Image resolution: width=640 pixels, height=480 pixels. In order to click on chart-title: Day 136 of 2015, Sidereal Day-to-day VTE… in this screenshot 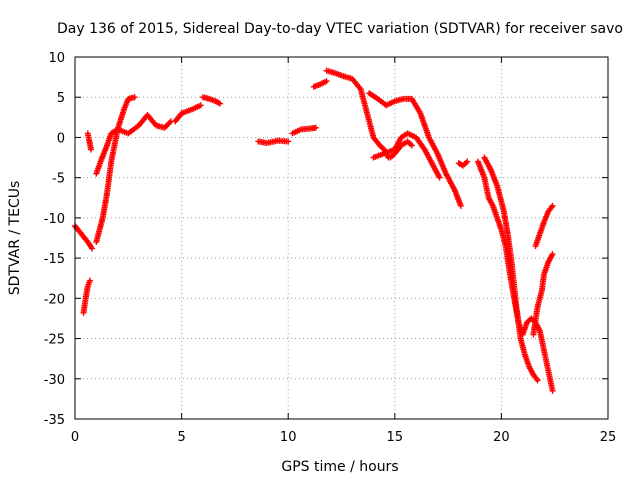, I will do `click(340, 29)`.